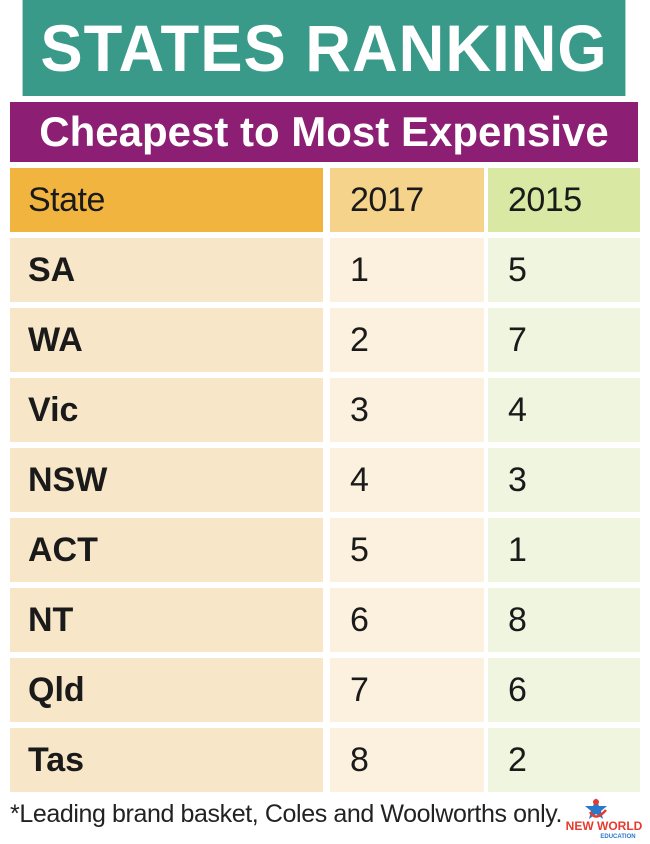 This screenshot has height=844, width=650. Describe the element at coordinates (564, 690) in the screenshot. I see `rank-2015-cell: 6` at that location.